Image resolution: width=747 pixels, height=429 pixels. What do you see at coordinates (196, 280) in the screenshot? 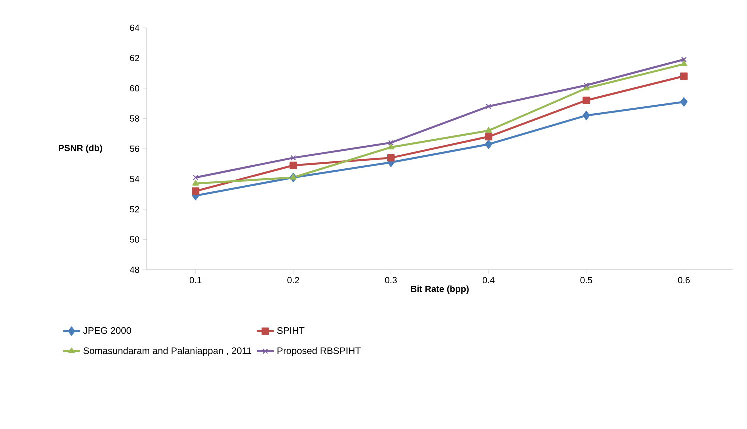
I see `x-tick-label: 0.1` at bounding box center [196, 280].